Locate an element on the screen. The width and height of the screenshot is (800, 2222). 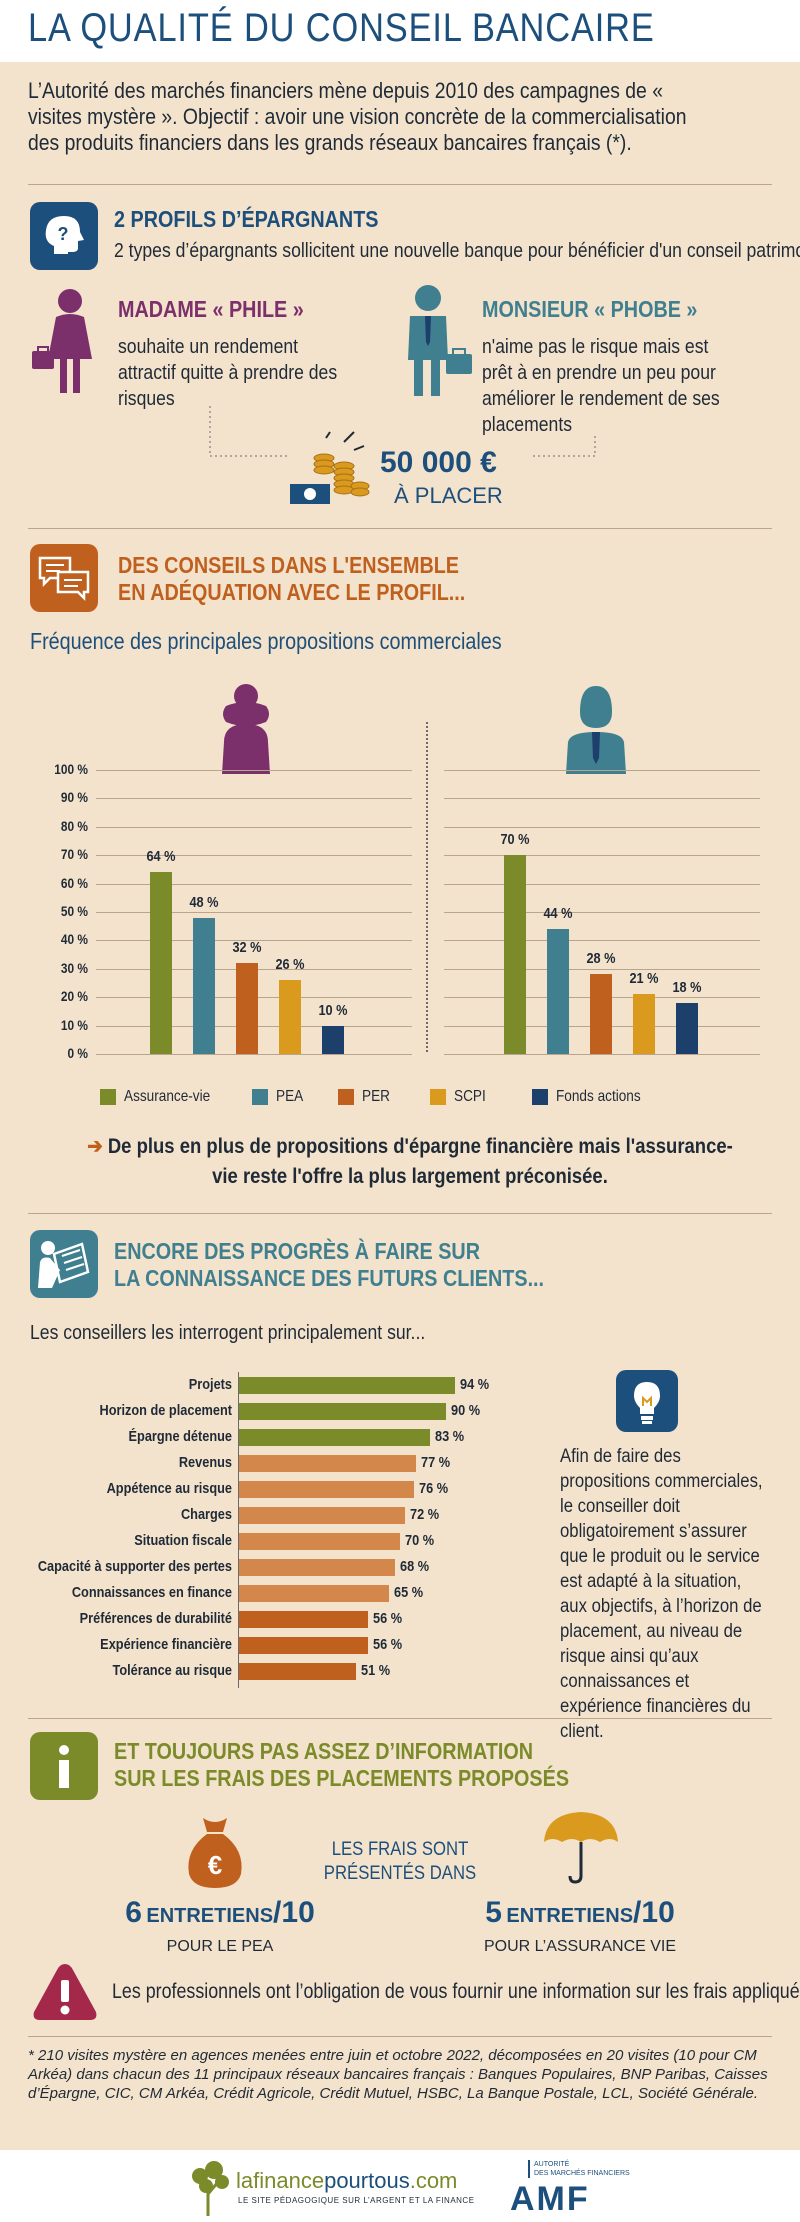
fees-right-sub: POUR L’ASSURANCE VIE is located at coordinates (580, 1946).